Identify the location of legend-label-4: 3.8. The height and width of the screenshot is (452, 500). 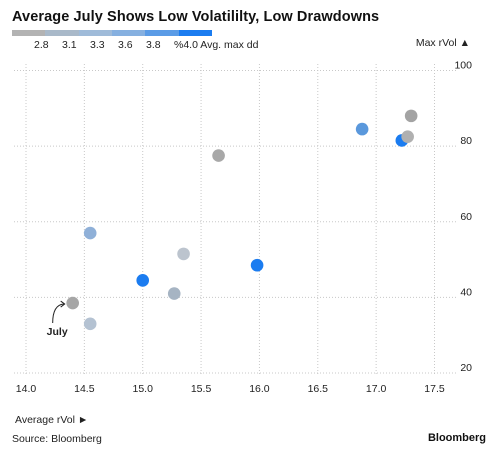
(153, 45).